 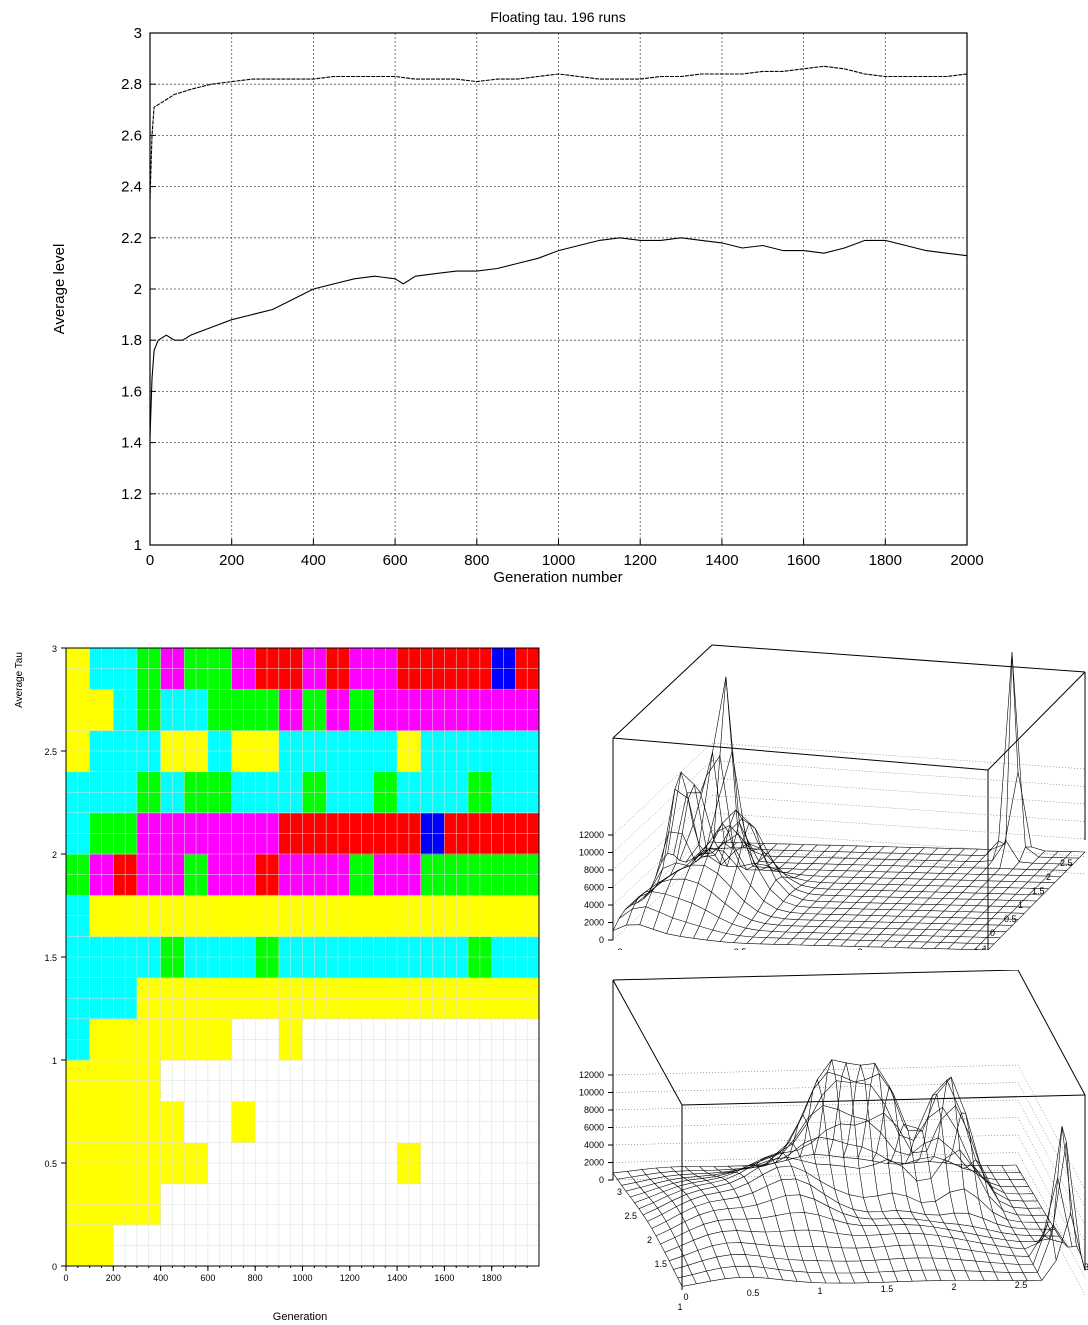 I want to click on y-tick-label: 2, so click(x=1048, y=877).